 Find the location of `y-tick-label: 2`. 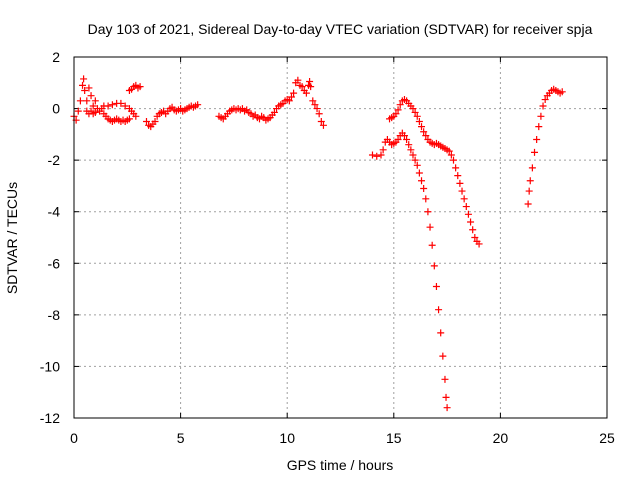

y-tick-label: 2 is located at coordinates (56, 57).